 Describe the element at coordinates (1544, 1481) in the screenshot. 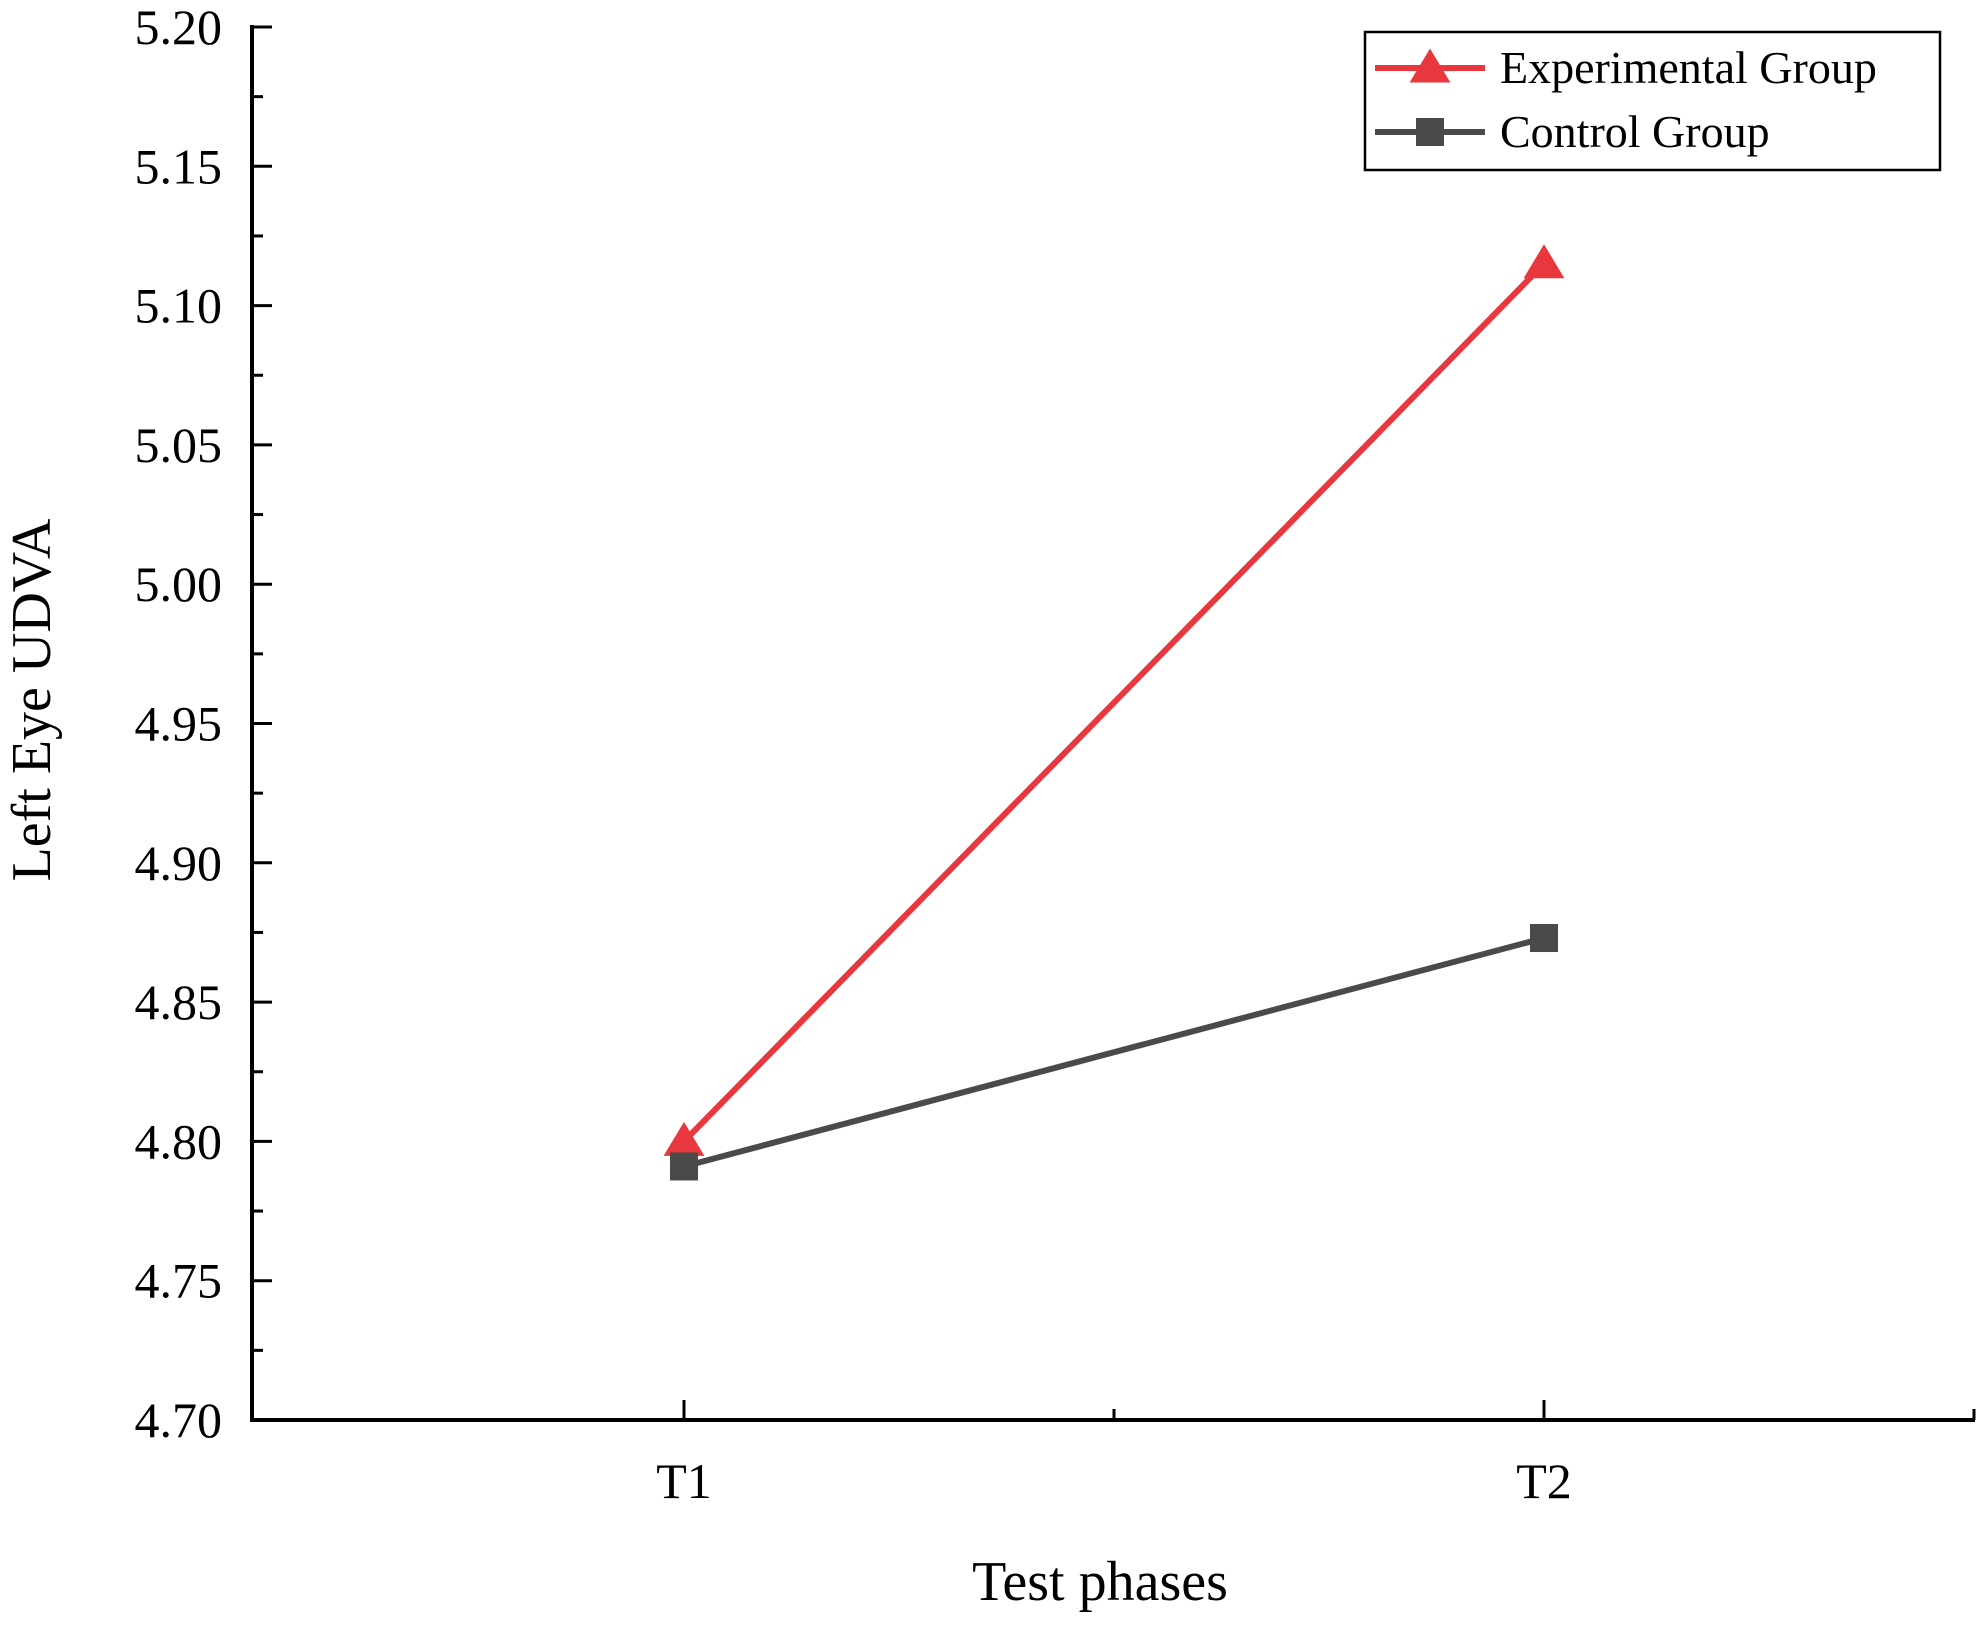

I see `x-tick-label: T2` at that location.